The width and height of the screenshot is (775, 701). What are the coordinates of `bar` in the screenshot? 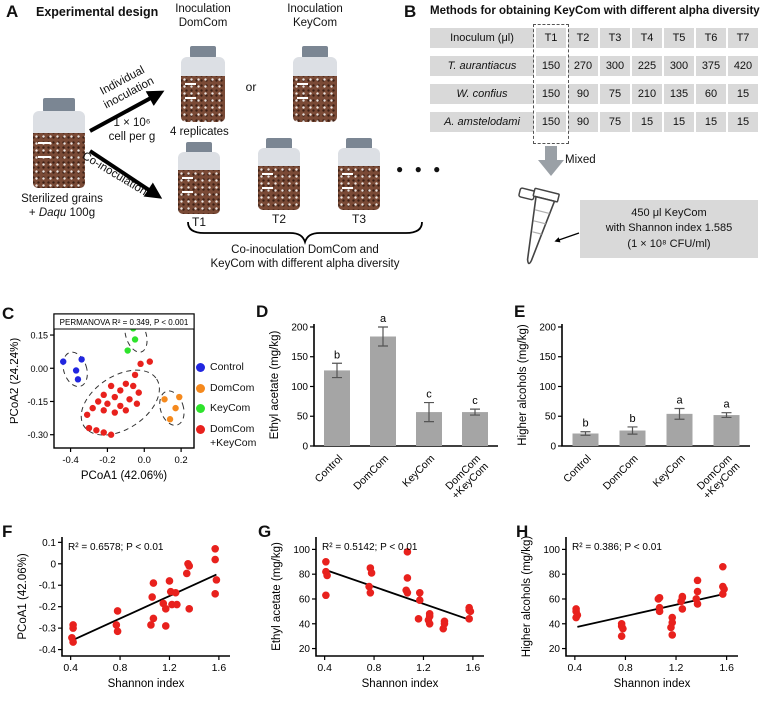 It's located at (337, 408).